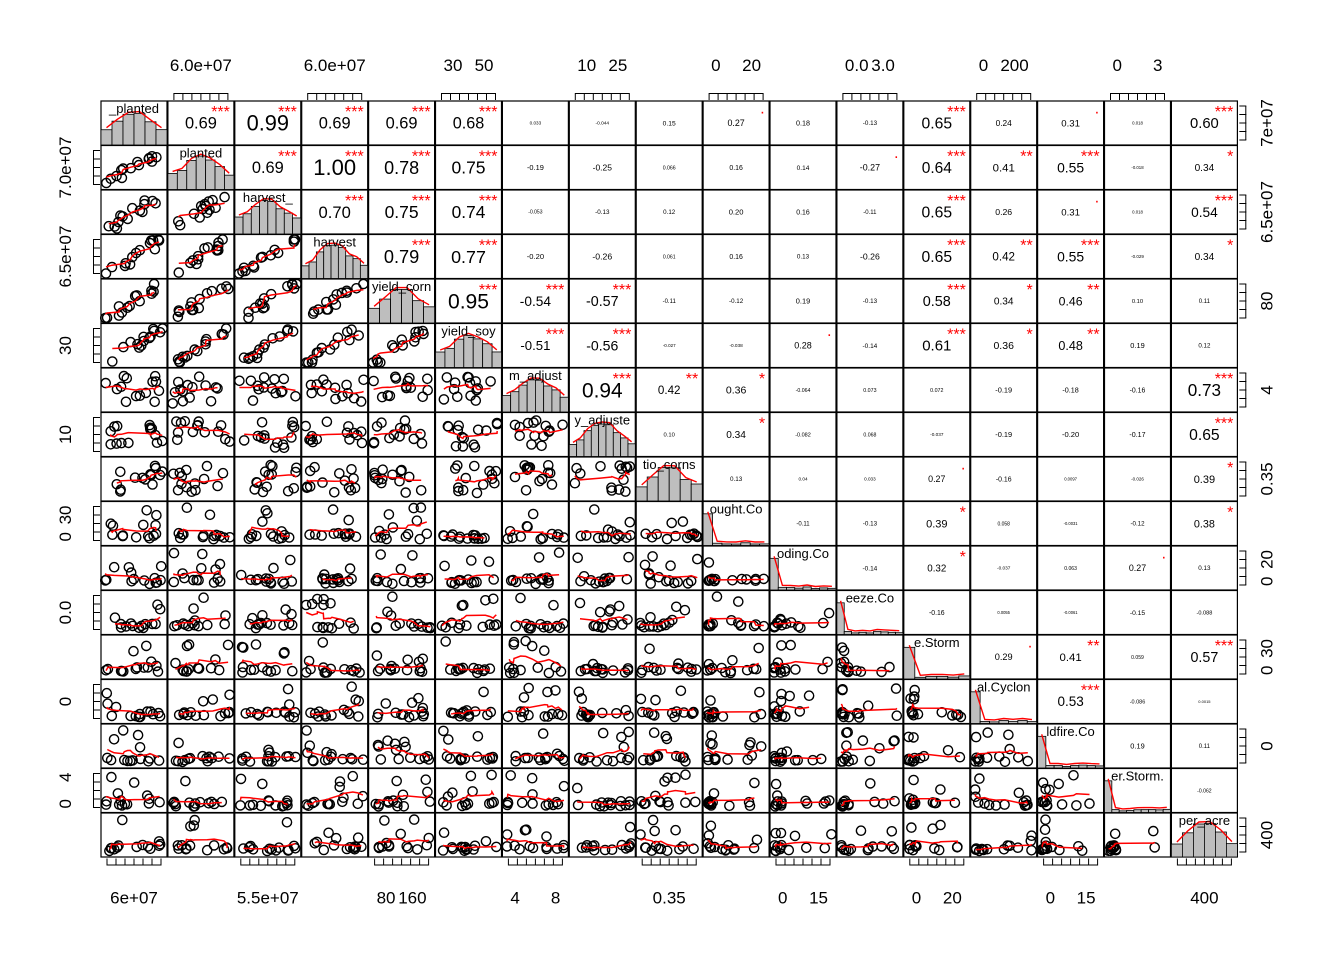 This screenshot has width=1344, height=965. Describe the element at coordinates (1204, 212) in the screenshot. I see `correlation-value: 0.54` at that location.